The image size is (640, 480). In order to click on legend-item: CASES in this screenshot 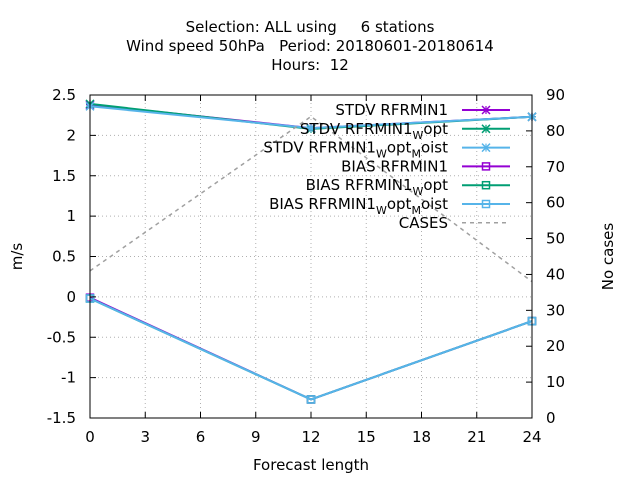, I will do `click(454, 223)`.